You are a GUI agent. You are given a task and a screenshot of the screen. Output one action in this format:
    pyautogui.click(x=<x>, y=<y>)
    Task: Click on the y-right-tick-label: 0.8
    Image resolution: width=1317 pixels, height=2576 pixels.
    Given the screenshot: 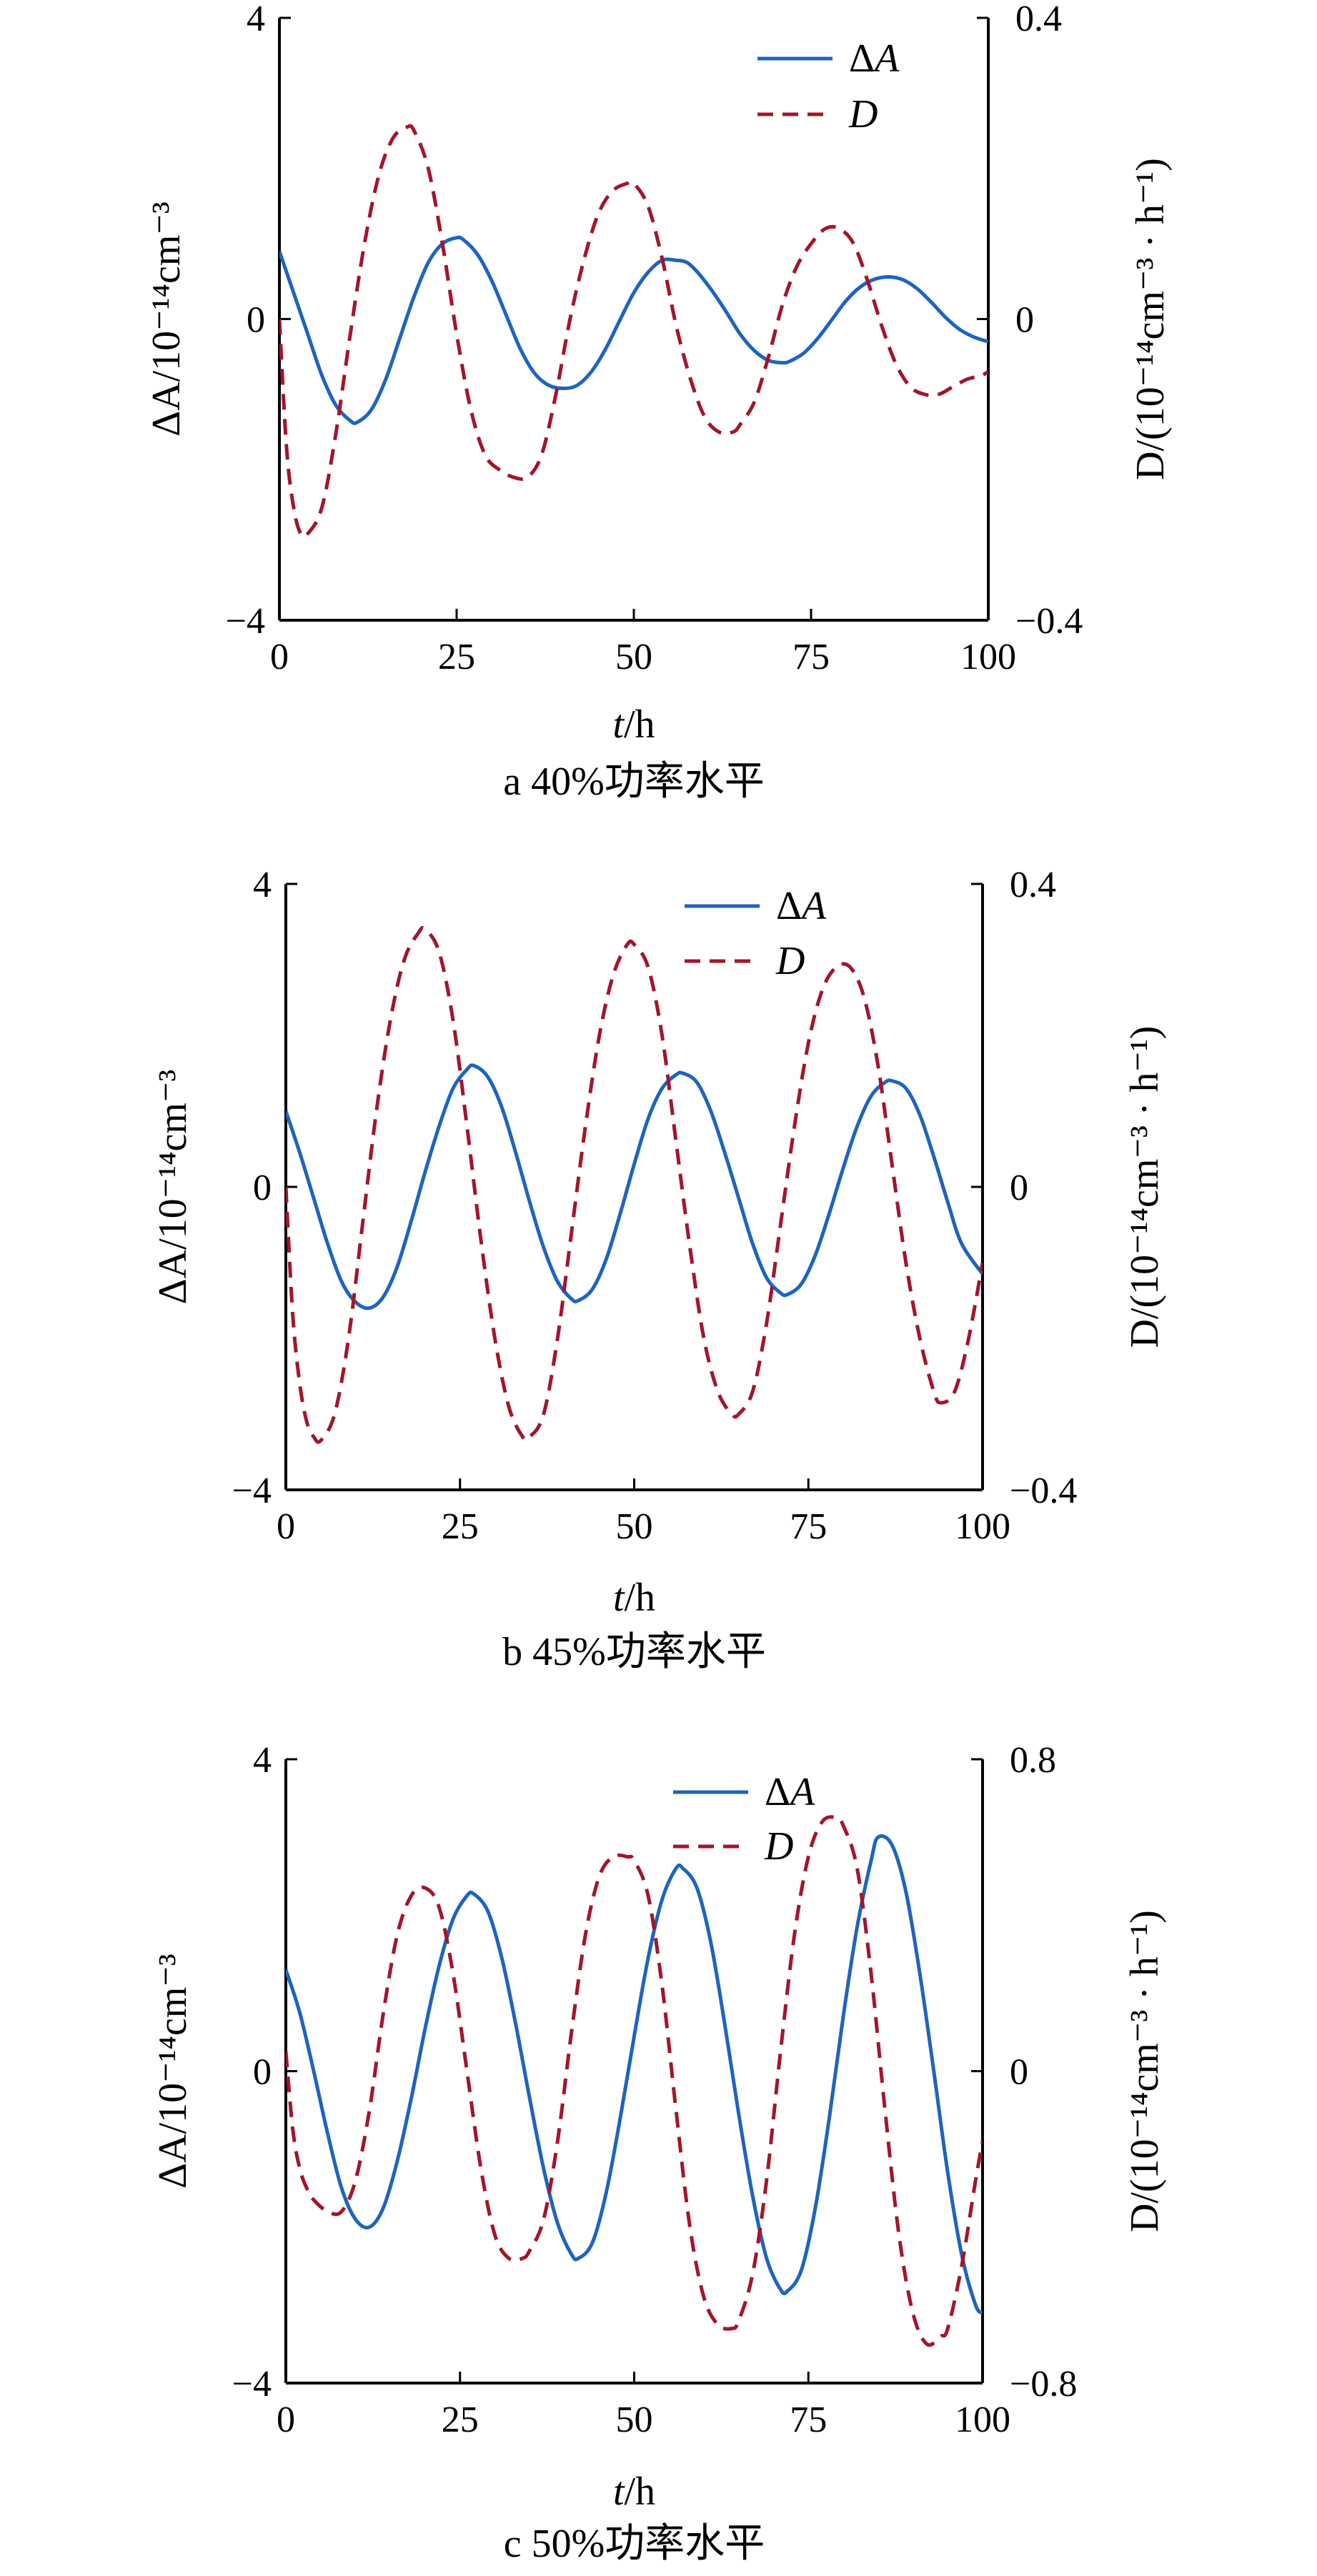 What is the action you would take?
    pyautogui.click(x=1033, y=1760)
    